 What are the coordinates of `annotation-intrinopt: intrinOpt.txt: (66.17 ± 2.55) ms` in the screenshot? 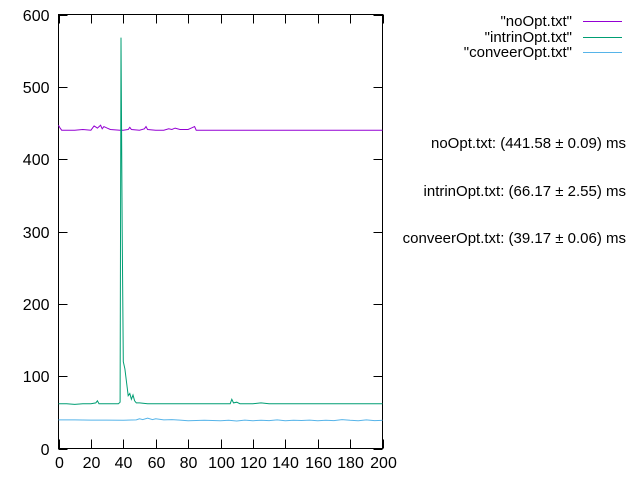 It's located at (525, 191).